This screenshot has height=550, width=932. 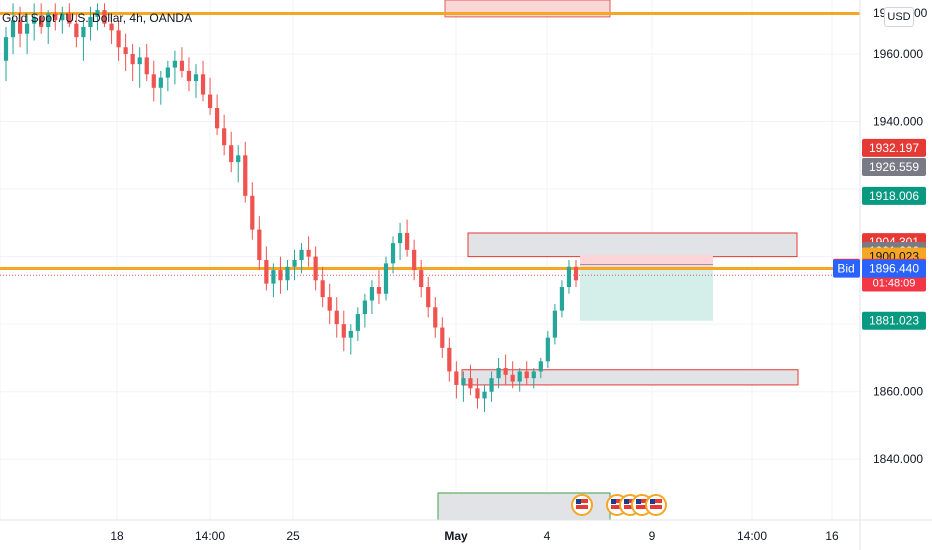 I want to click on price-label-text: 1918.006, so click(x=894, y=196).